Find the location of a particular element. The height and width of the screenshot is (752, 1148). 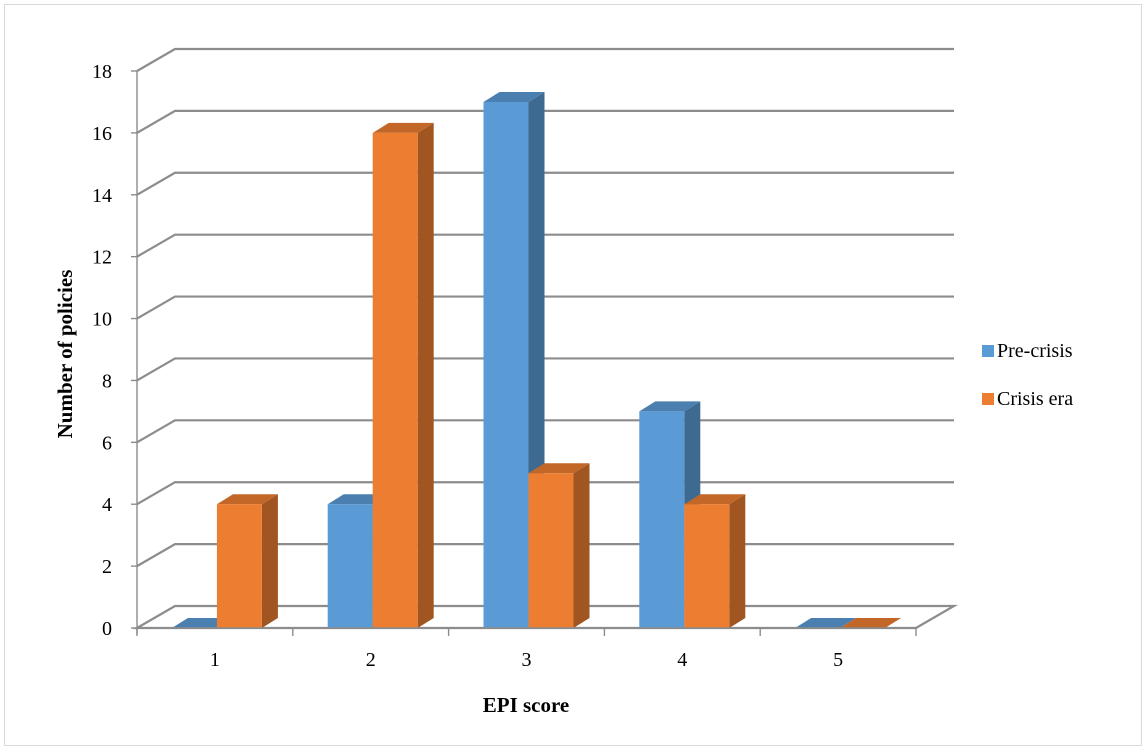

x-tick-label: 3 is located at coordinates (527, 660).